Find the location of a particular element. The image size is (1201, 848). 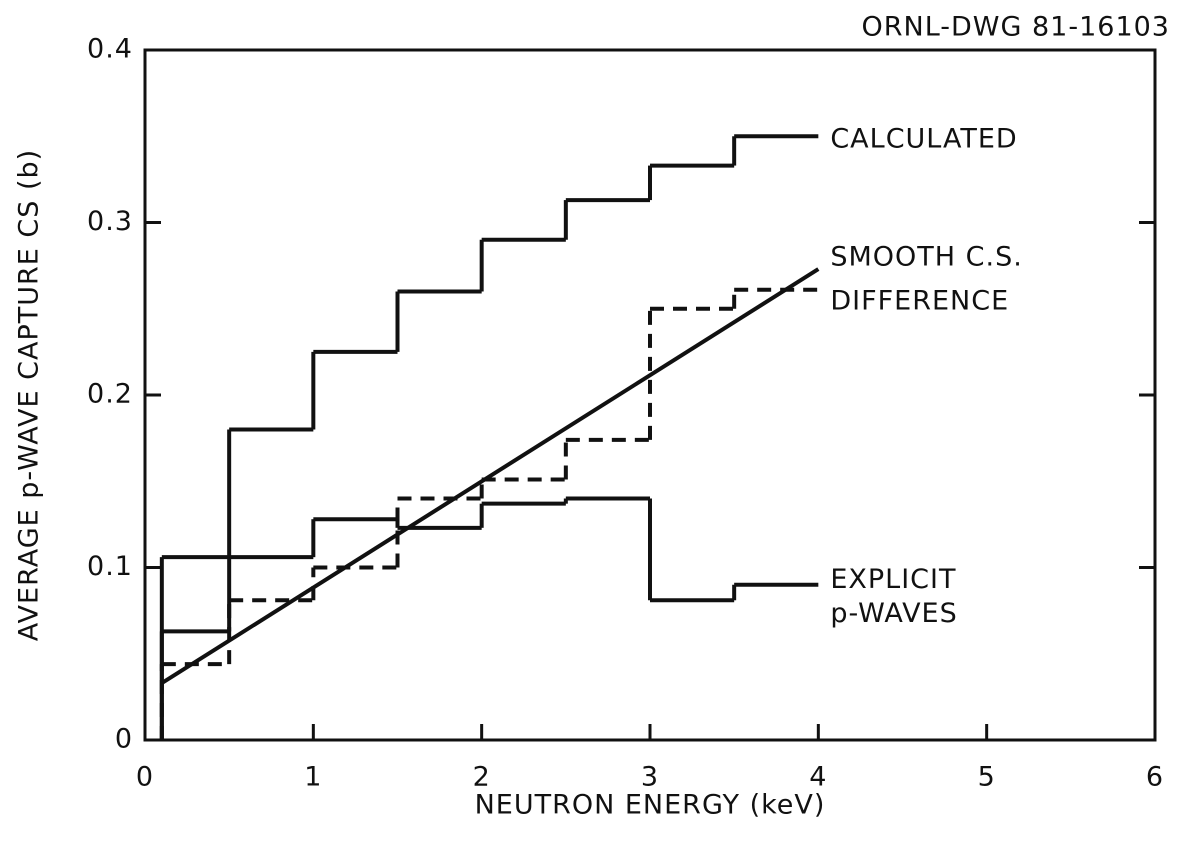

series-label: DIFFERENCE is located at coordinates (919, 301).